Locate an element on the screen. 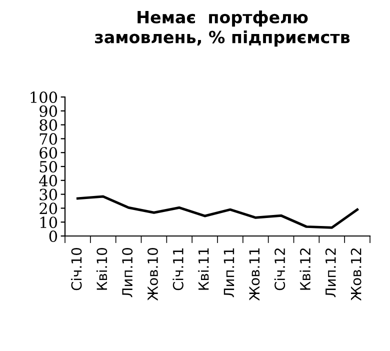 The image size is (390, 351). x-tick-label: Лип.12 is located at coordinates (330, 273).